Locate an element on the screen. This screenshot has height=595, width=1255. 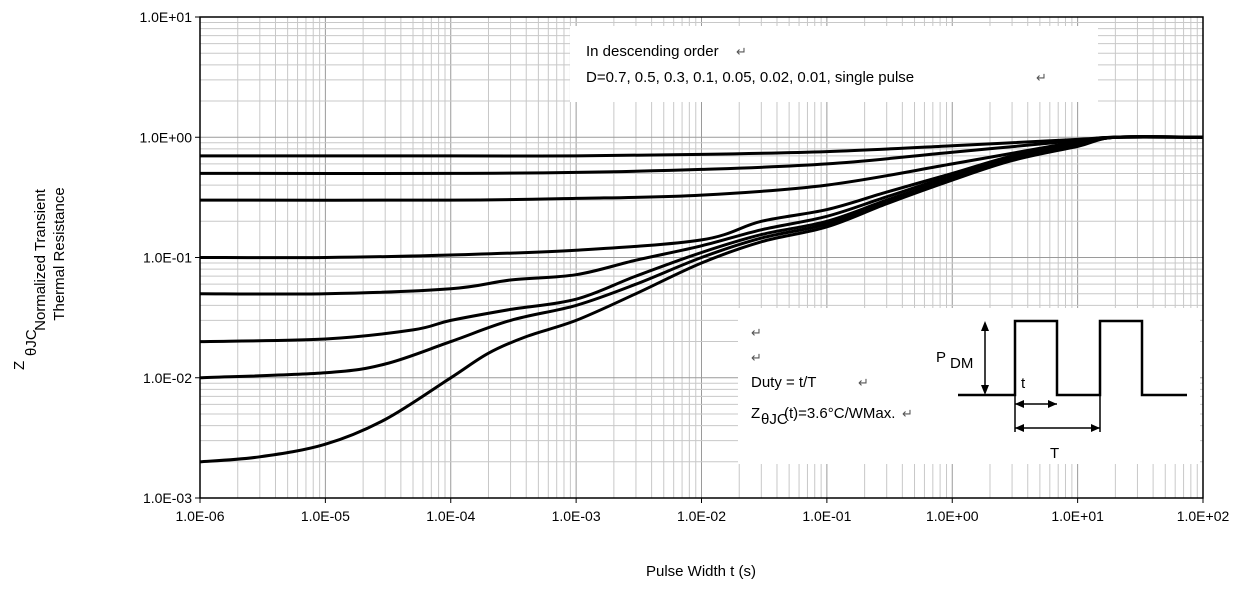
T-arrow-left is located at coordinates (1019, 428).